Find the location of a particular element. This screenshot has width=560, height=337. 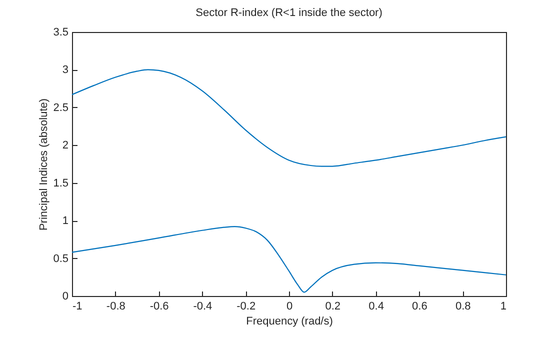

y-tick-label: 2.5 is located at coordinates (60, 108).